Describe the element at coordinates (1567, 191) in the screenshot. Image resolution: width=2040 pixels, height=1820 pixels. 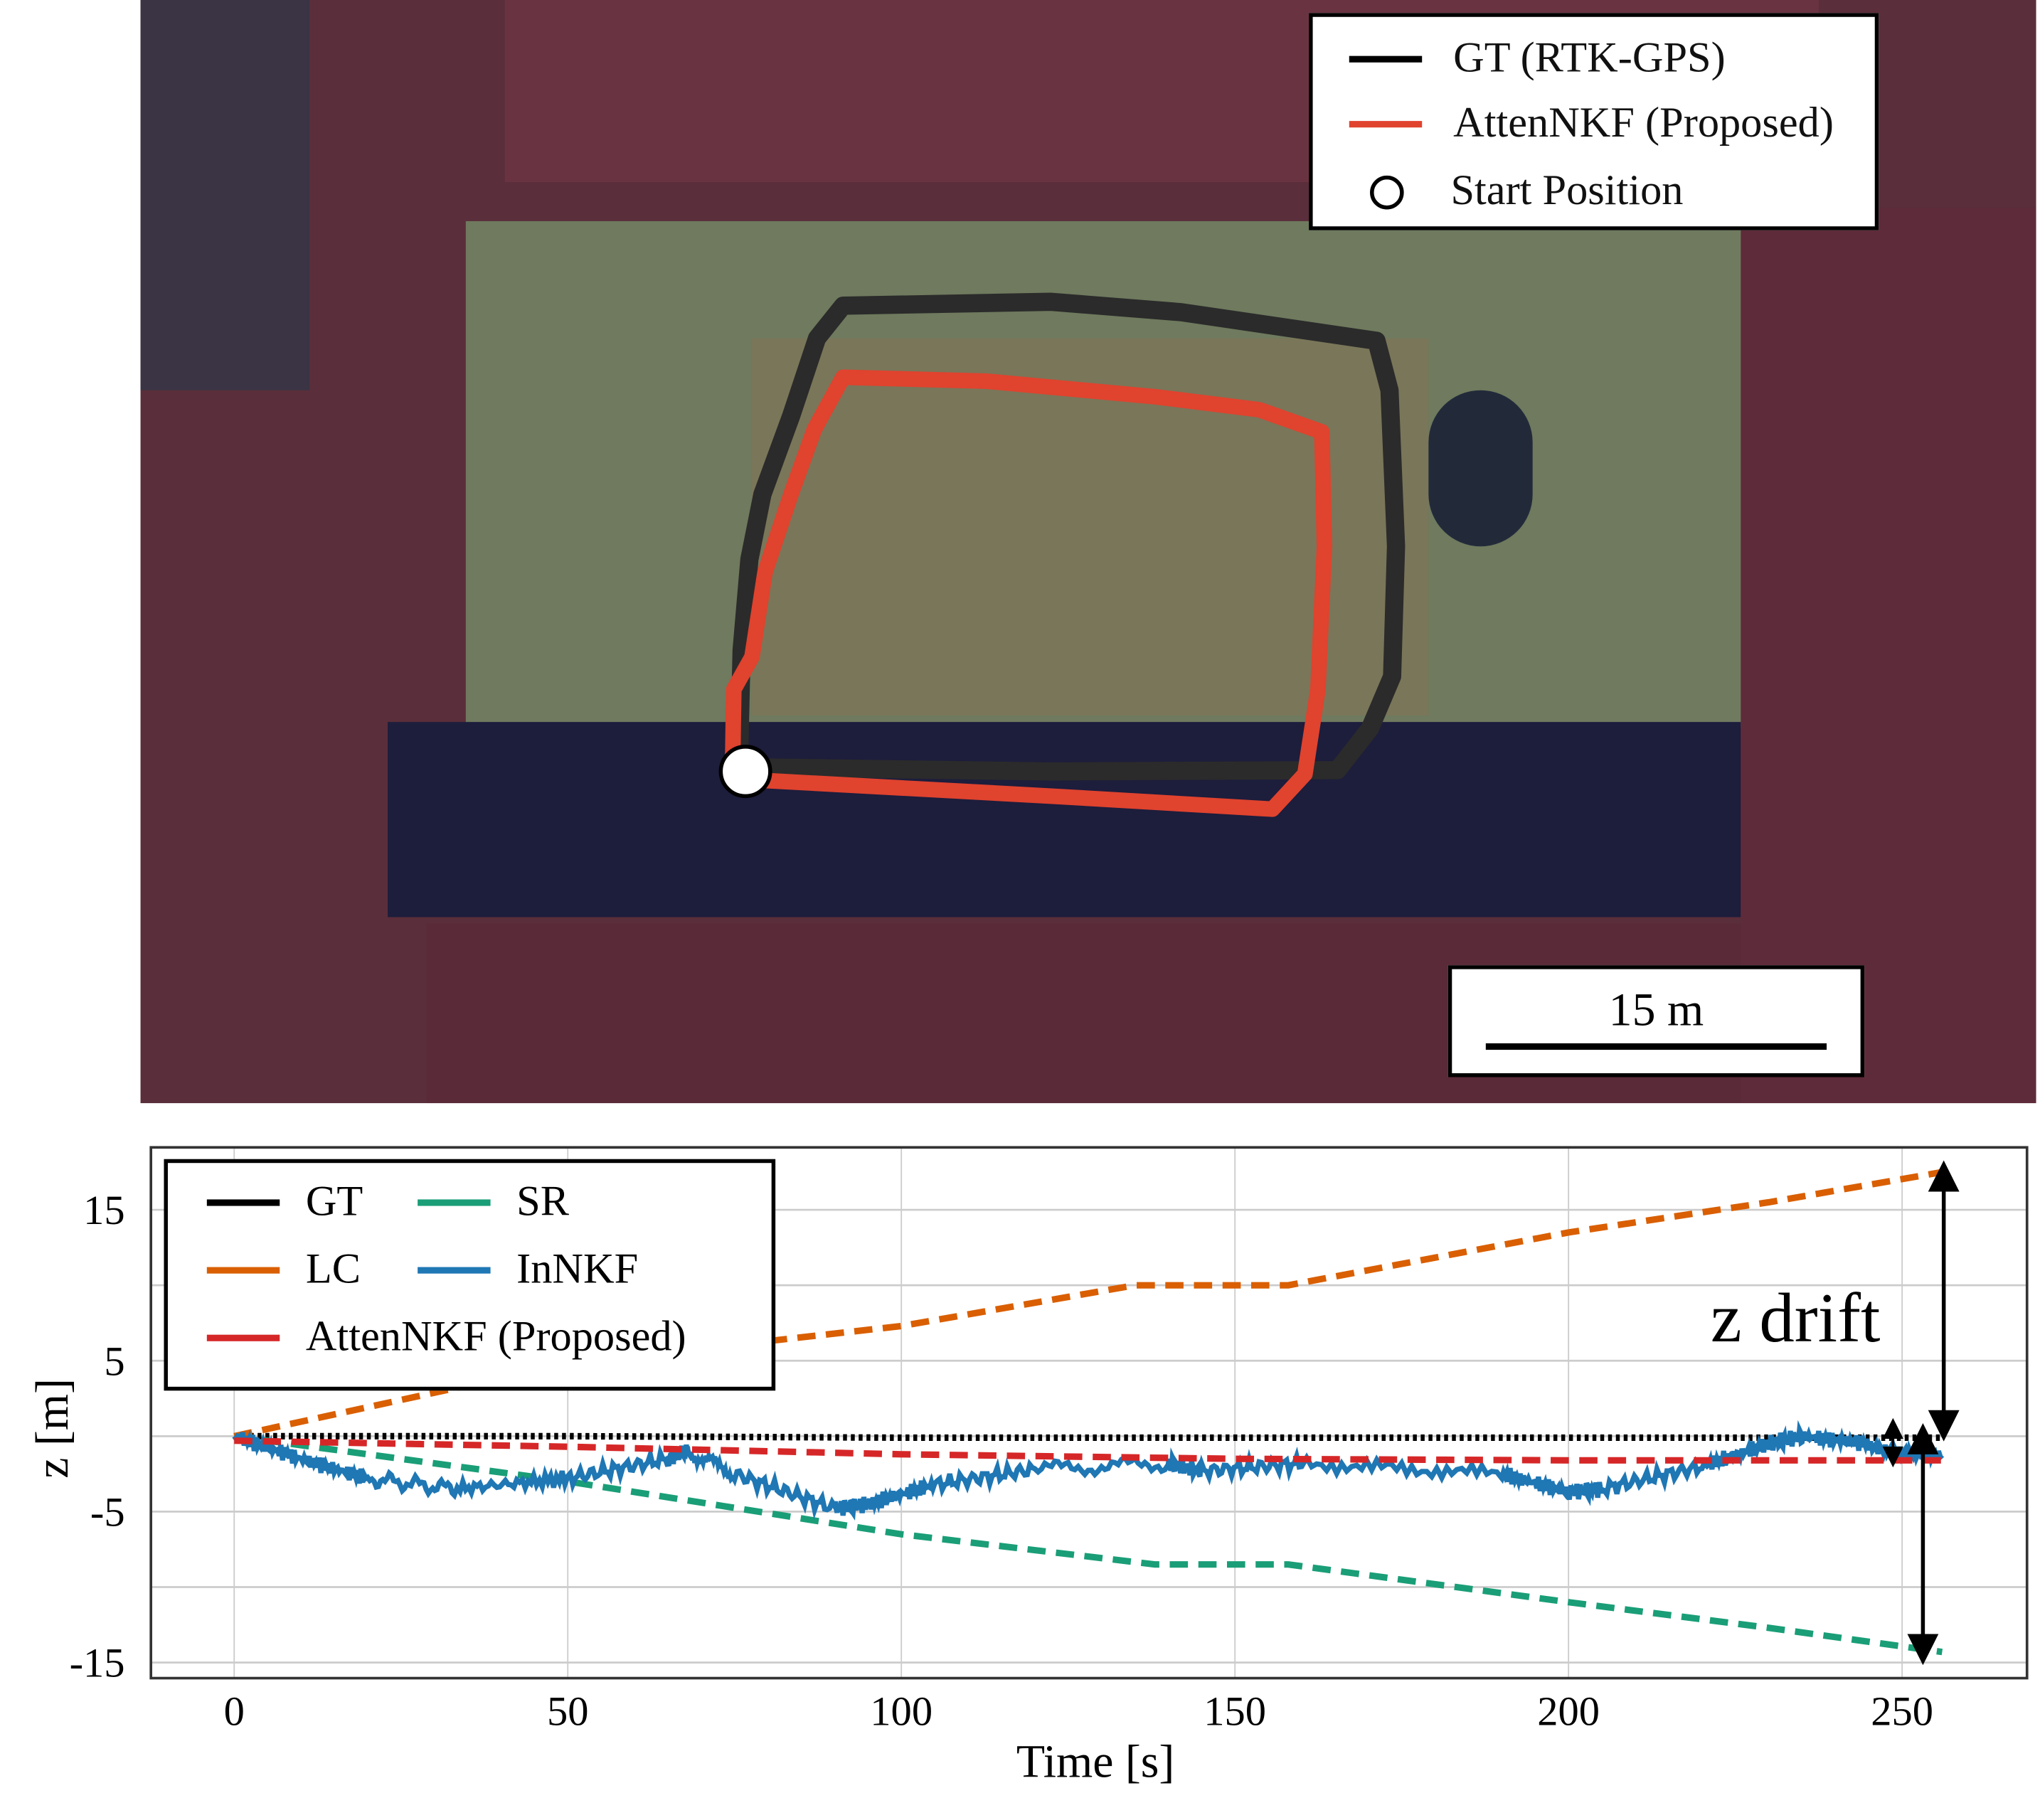
I see `legend-label: Start Position` at that location.